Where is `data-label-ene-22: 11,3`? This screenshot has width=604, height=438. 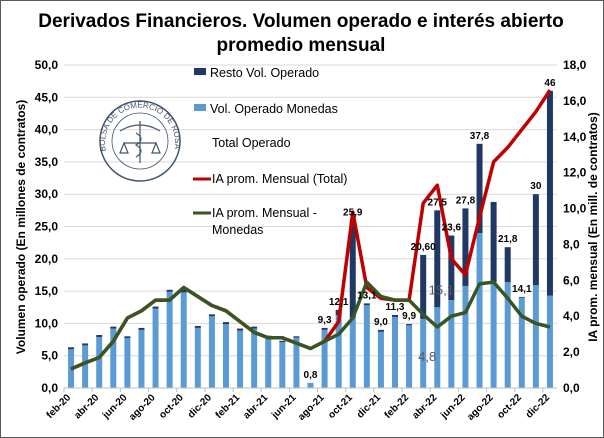
data-label-ene-22: 11,3 is located at coordinates (395, 307).